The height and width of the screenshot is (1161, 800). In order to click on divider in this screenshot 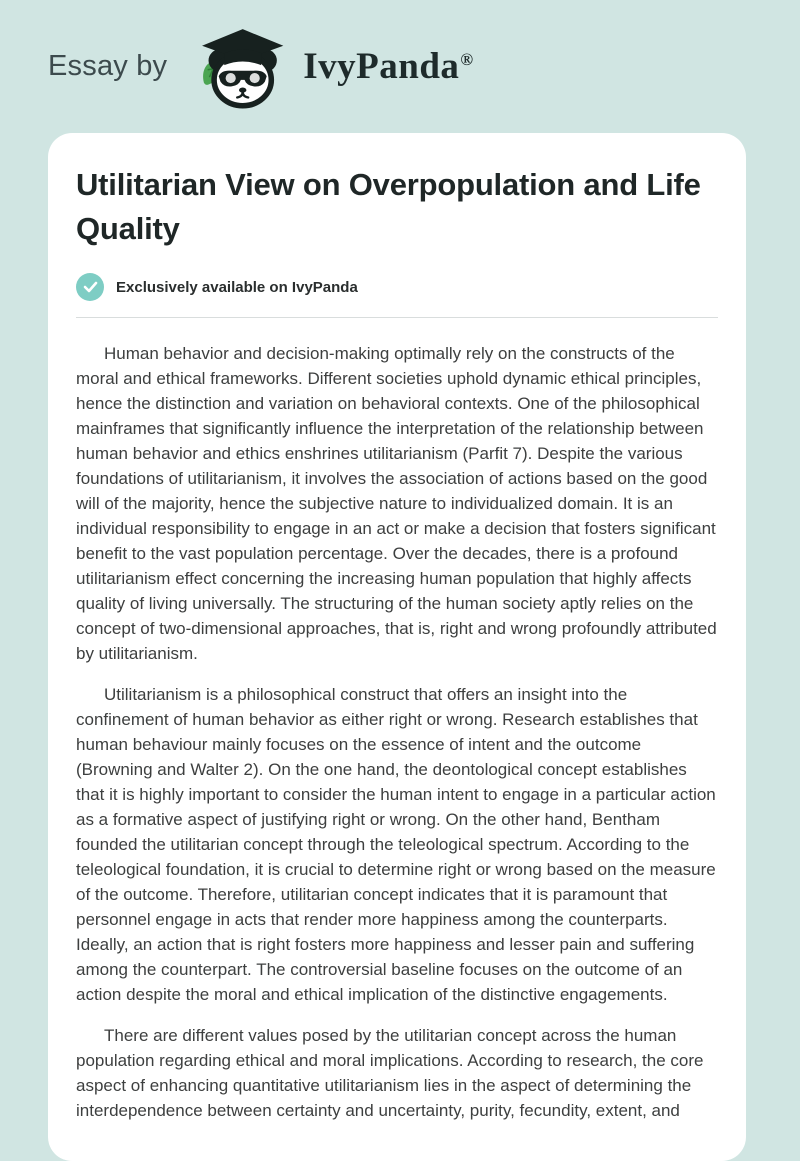, I will do `click(397, 317)`.